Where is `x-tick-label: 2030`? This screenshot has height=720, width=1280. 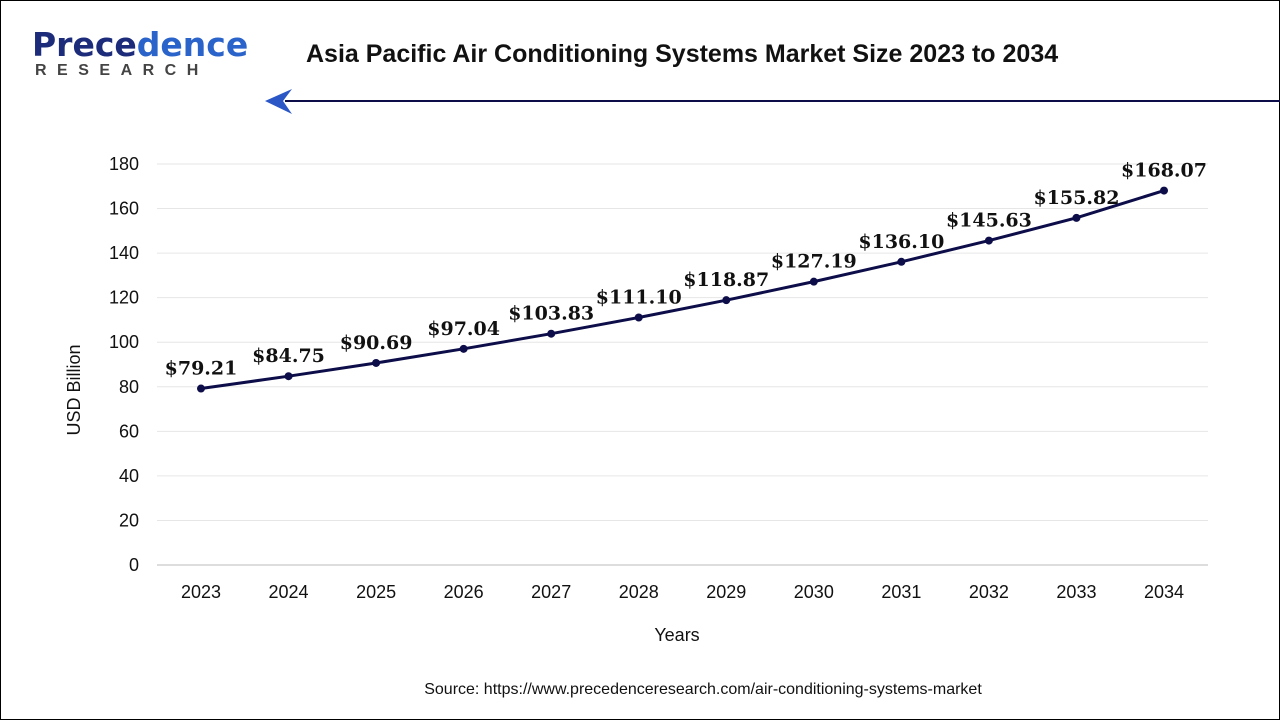
x-tick-label: 2030 is located at coordinates (814, 592).